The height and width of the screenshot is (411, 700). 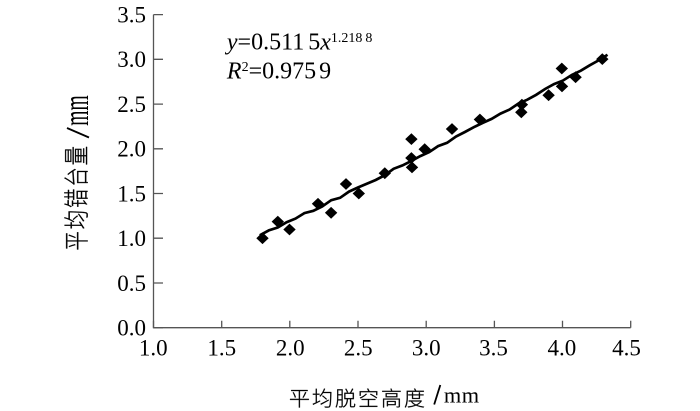 What do you see at coordinates (131, 283) in the screenshot?
I see `svg-text: 0.5` at bounding box center [131, 283].